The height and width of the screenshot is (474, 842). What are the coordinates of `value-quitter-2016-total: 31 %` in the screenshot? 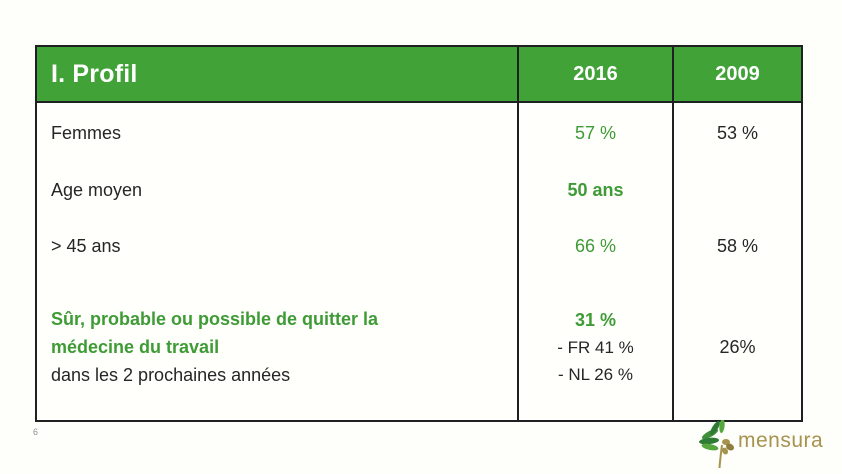 It's located at (595, 319).